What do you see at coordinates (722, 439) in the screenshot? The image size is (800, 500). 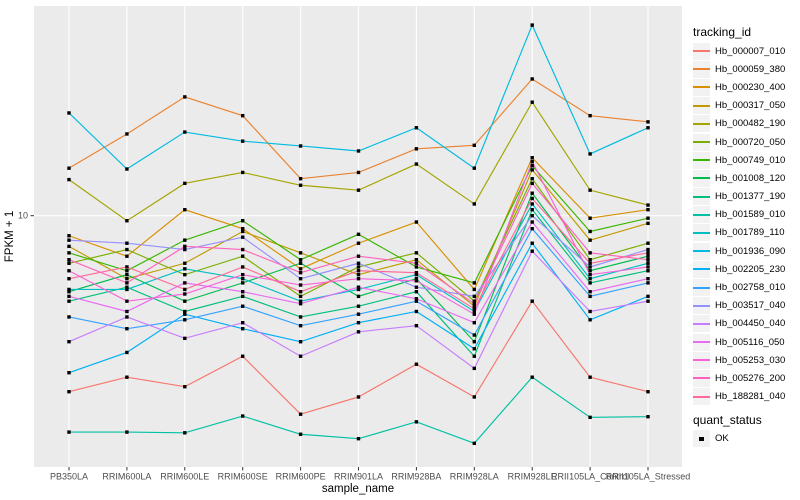 I see `legend-item-label: OK` at bounding box center [722, 439].